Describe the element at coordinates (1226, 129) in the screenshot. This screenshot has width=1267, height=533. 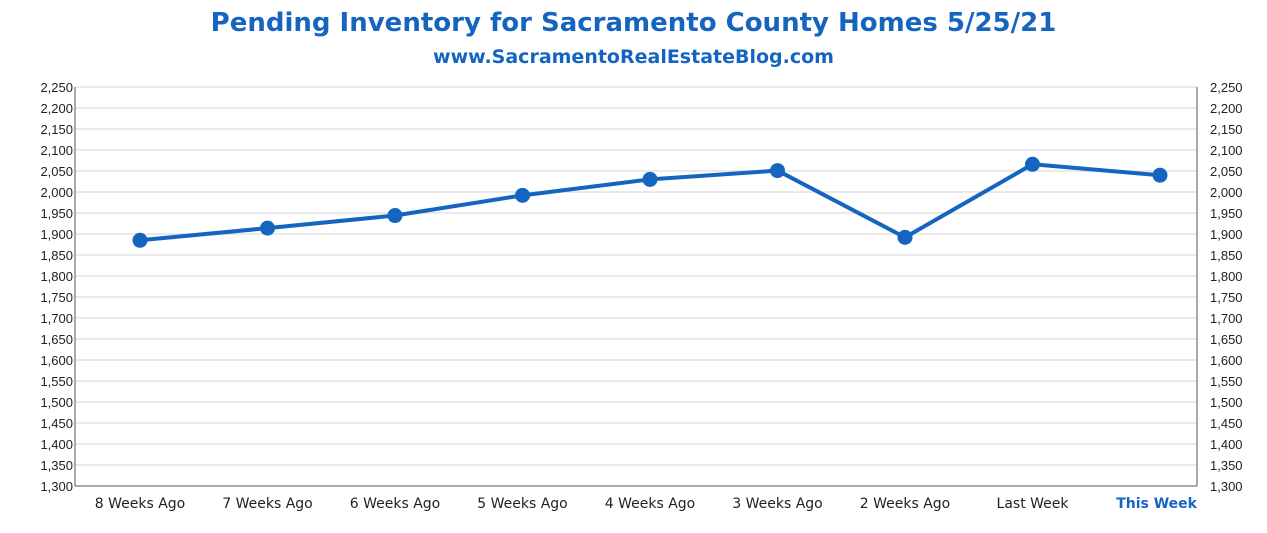
I see `y-tick-label-right: 2,150` at that location.